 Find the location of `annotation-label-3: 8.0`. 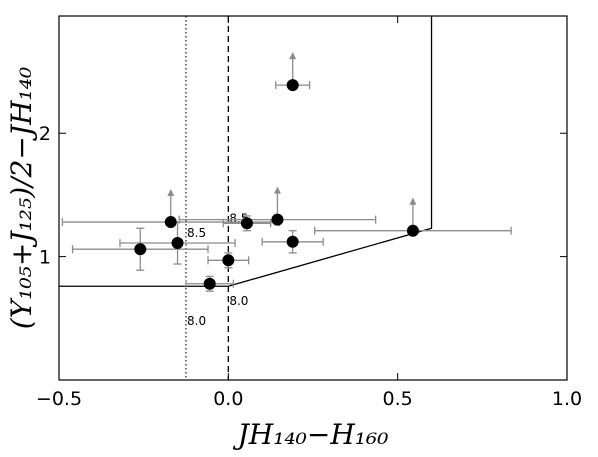

annotation-label-3: 8.0 is located at coordinates (238, 301).